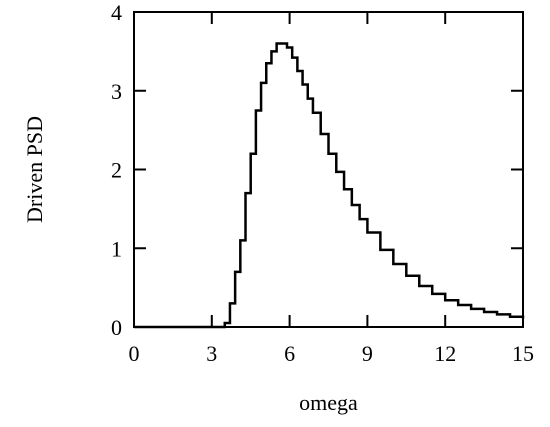 The image size is (550, 427). Describe the element at coordinates (116, 327) in the screenshot. I see `y-tick-label-0: 0` at that location.